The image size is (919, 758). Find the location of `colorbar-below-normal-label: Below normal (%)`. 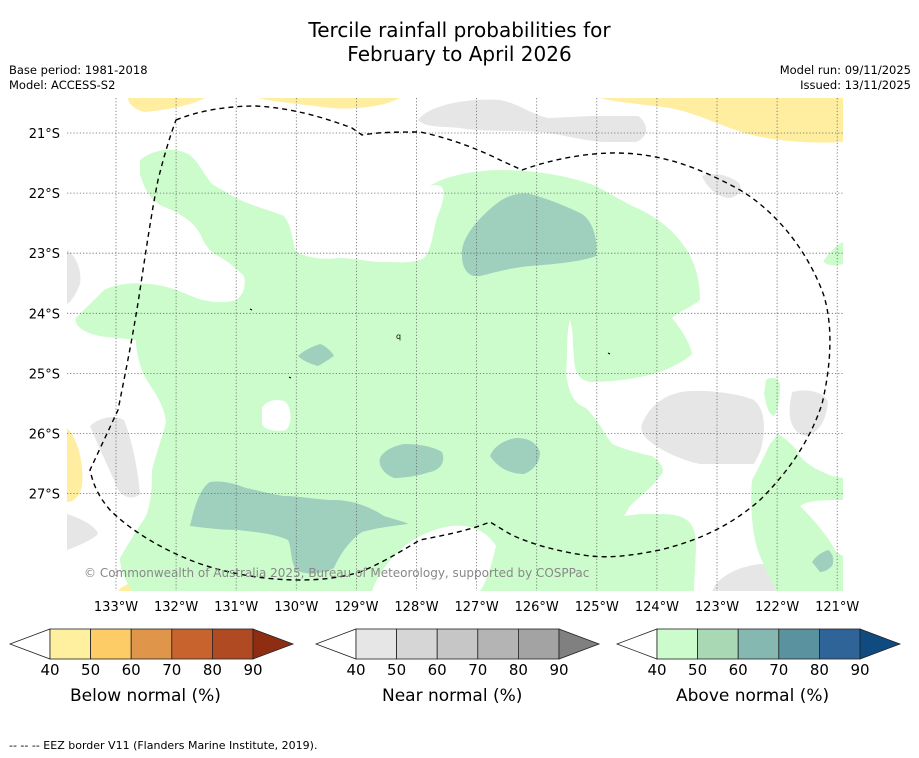

colorbar-below-normal-label: Below normal (%) is located at coordinates (145, 696).